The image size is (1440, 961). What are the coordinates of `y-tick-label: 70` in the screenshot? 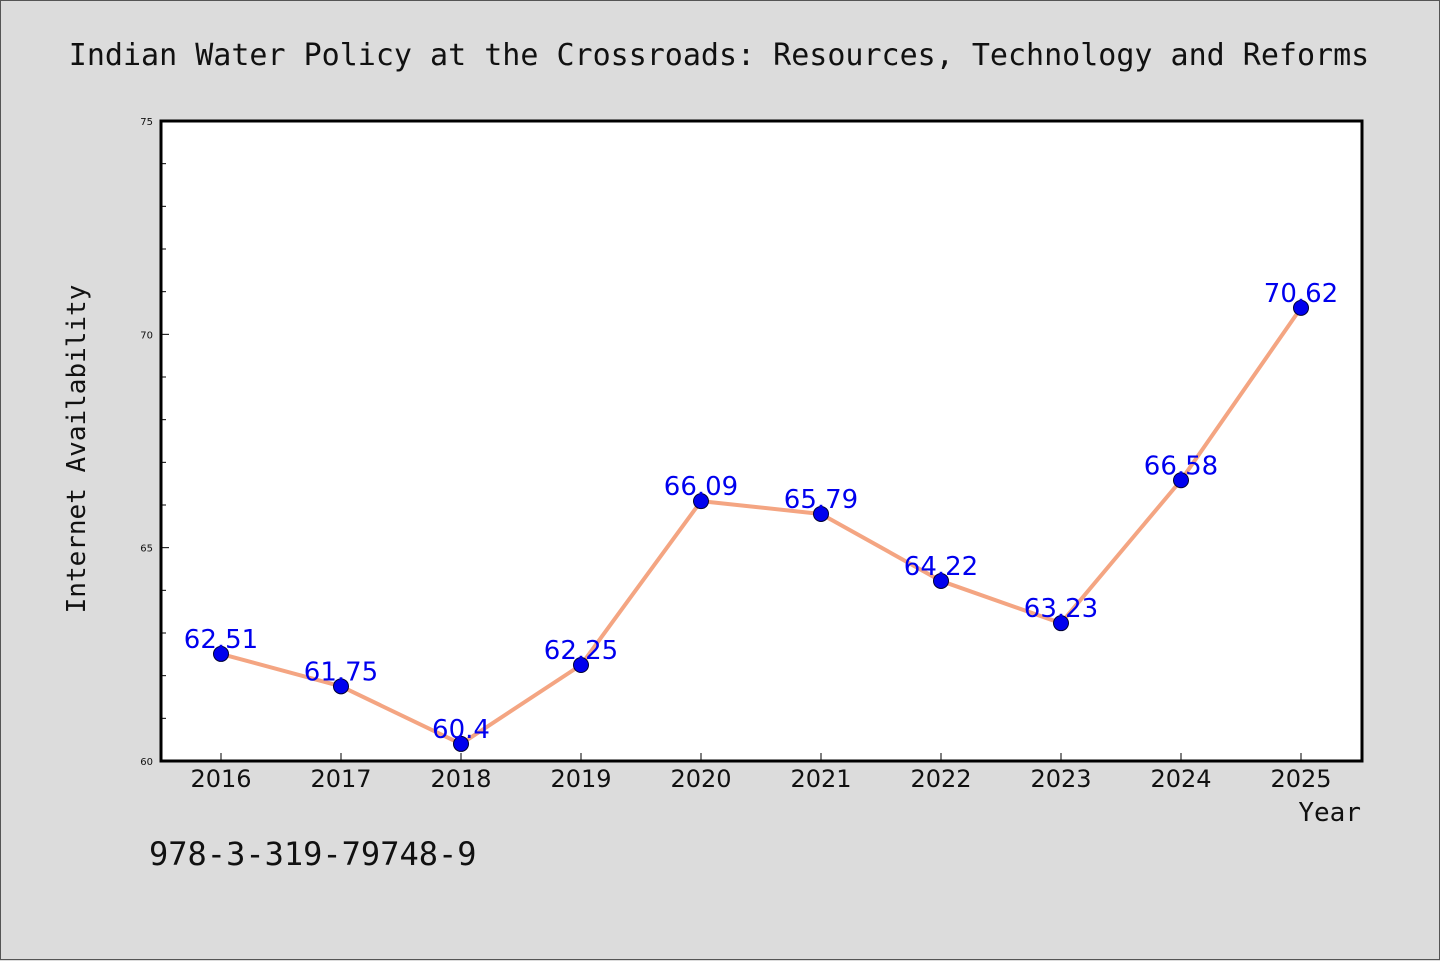 It's located at (146, 335).